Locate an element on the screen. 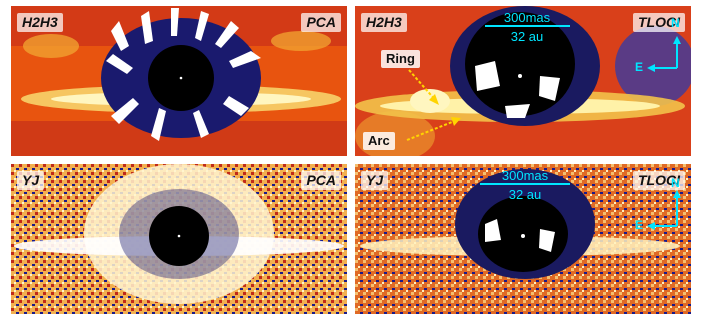  ring-label: Ring is located at coordinates (400, 59).